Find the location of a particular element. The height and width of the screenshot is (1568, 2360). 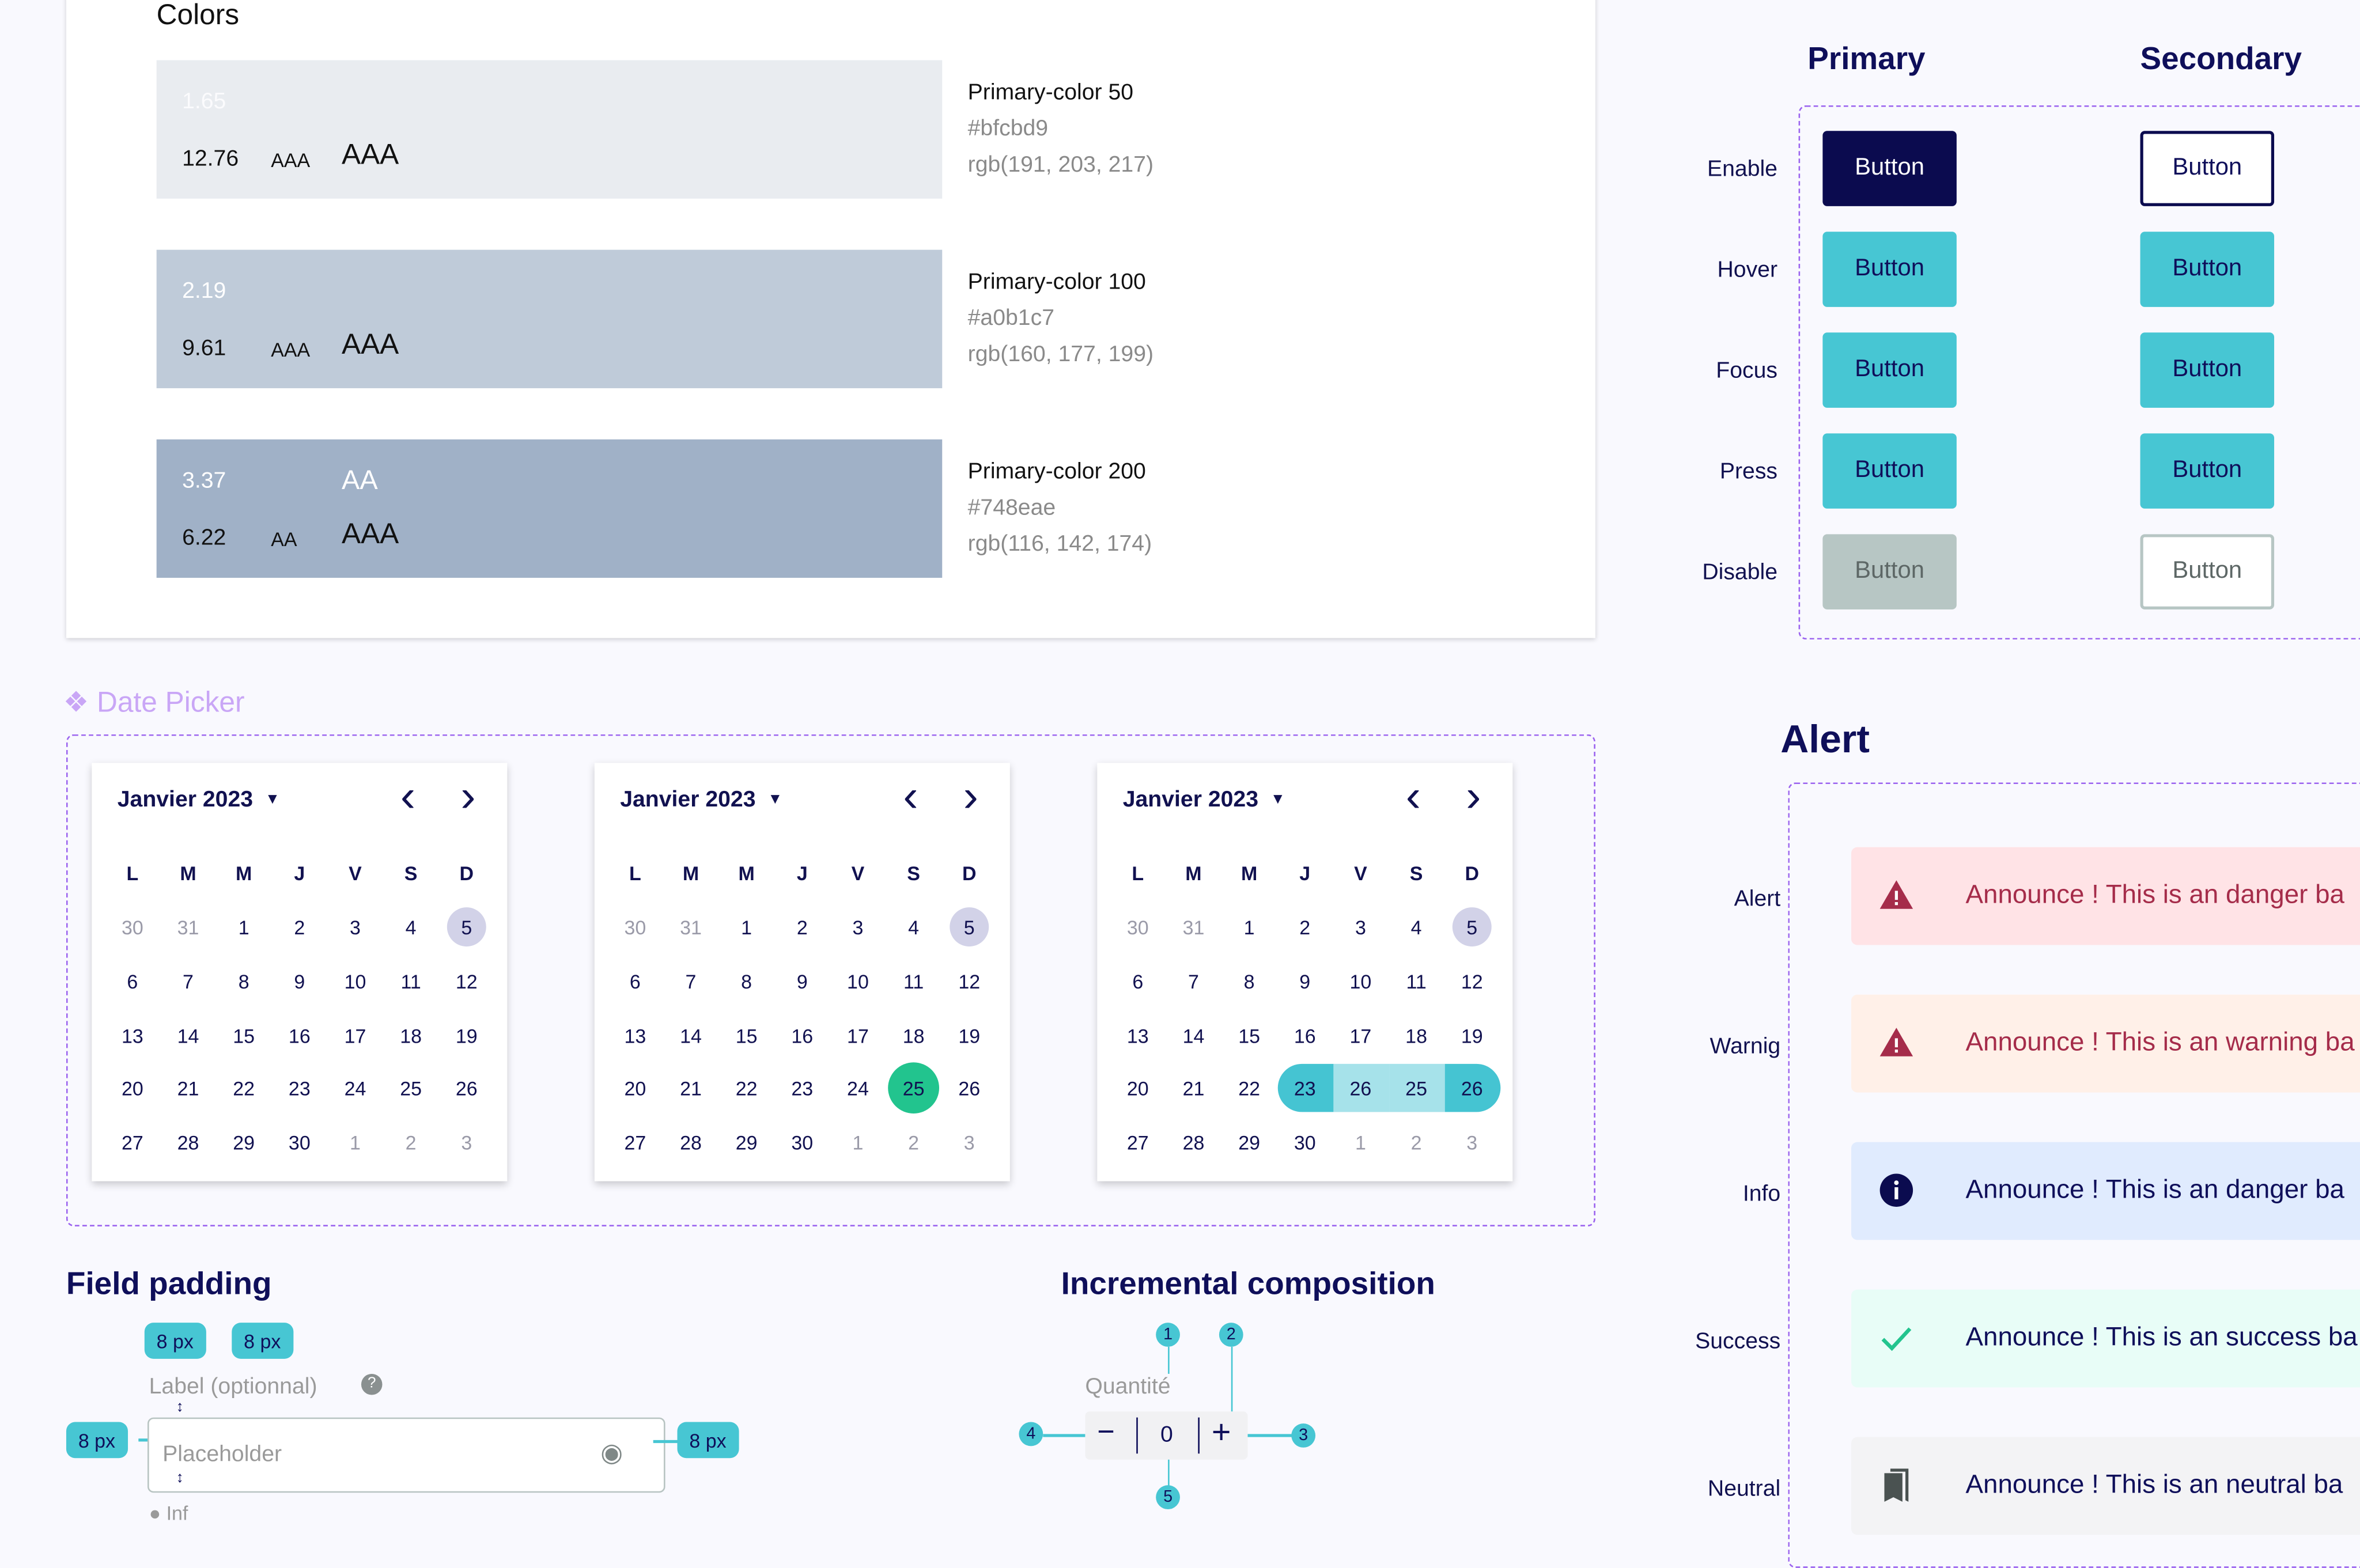

secondary-button-press: Button is located at coordinates (2207, 471).